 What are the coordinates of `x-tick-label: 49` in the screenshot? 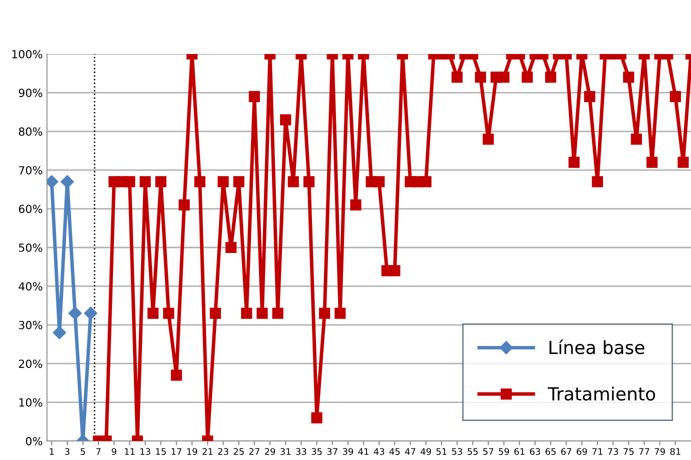 It's located at (426, 451).